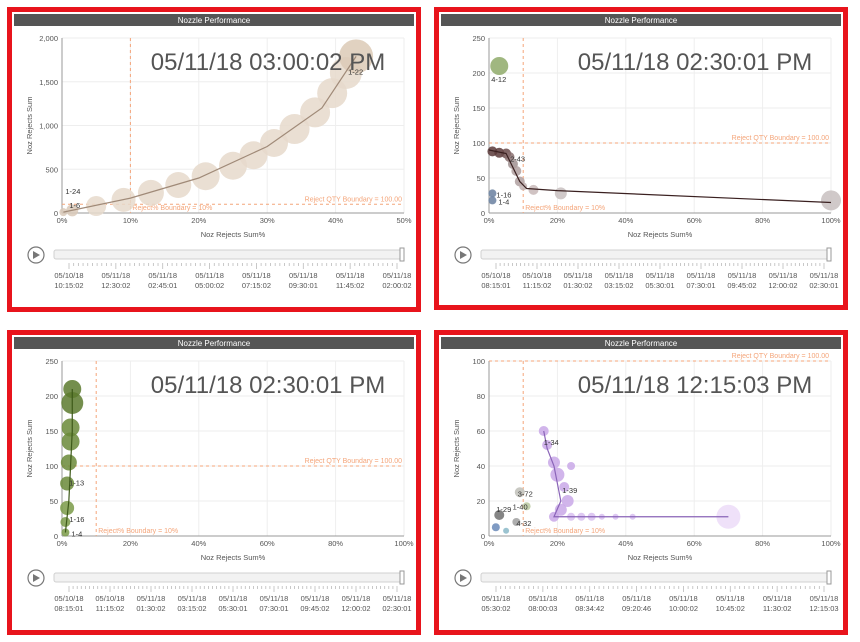  I want to click on y-tick-label: 20, so click(481, 501).